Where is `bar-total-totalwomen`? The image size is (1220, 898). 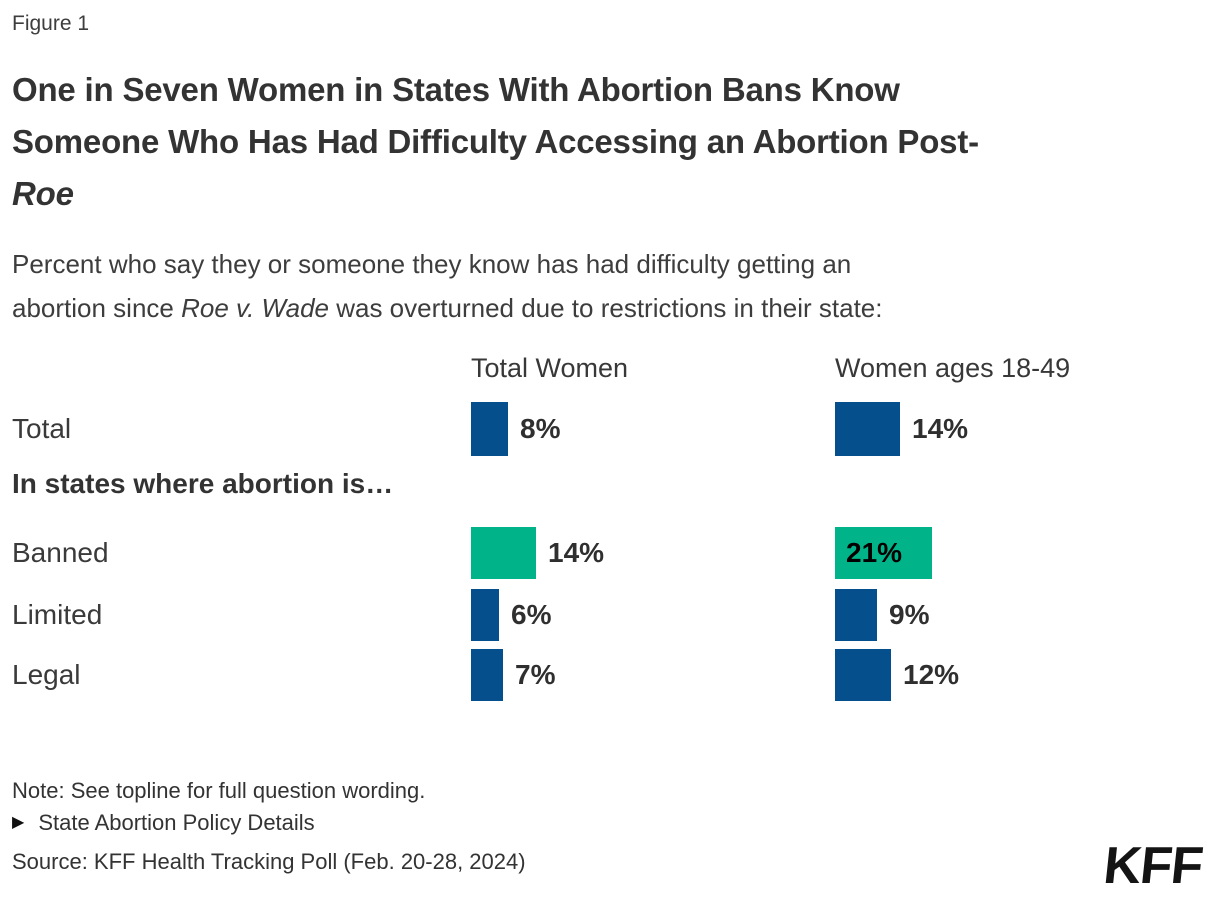 bar-total-totalwomen is located at coordinates (489, 429).